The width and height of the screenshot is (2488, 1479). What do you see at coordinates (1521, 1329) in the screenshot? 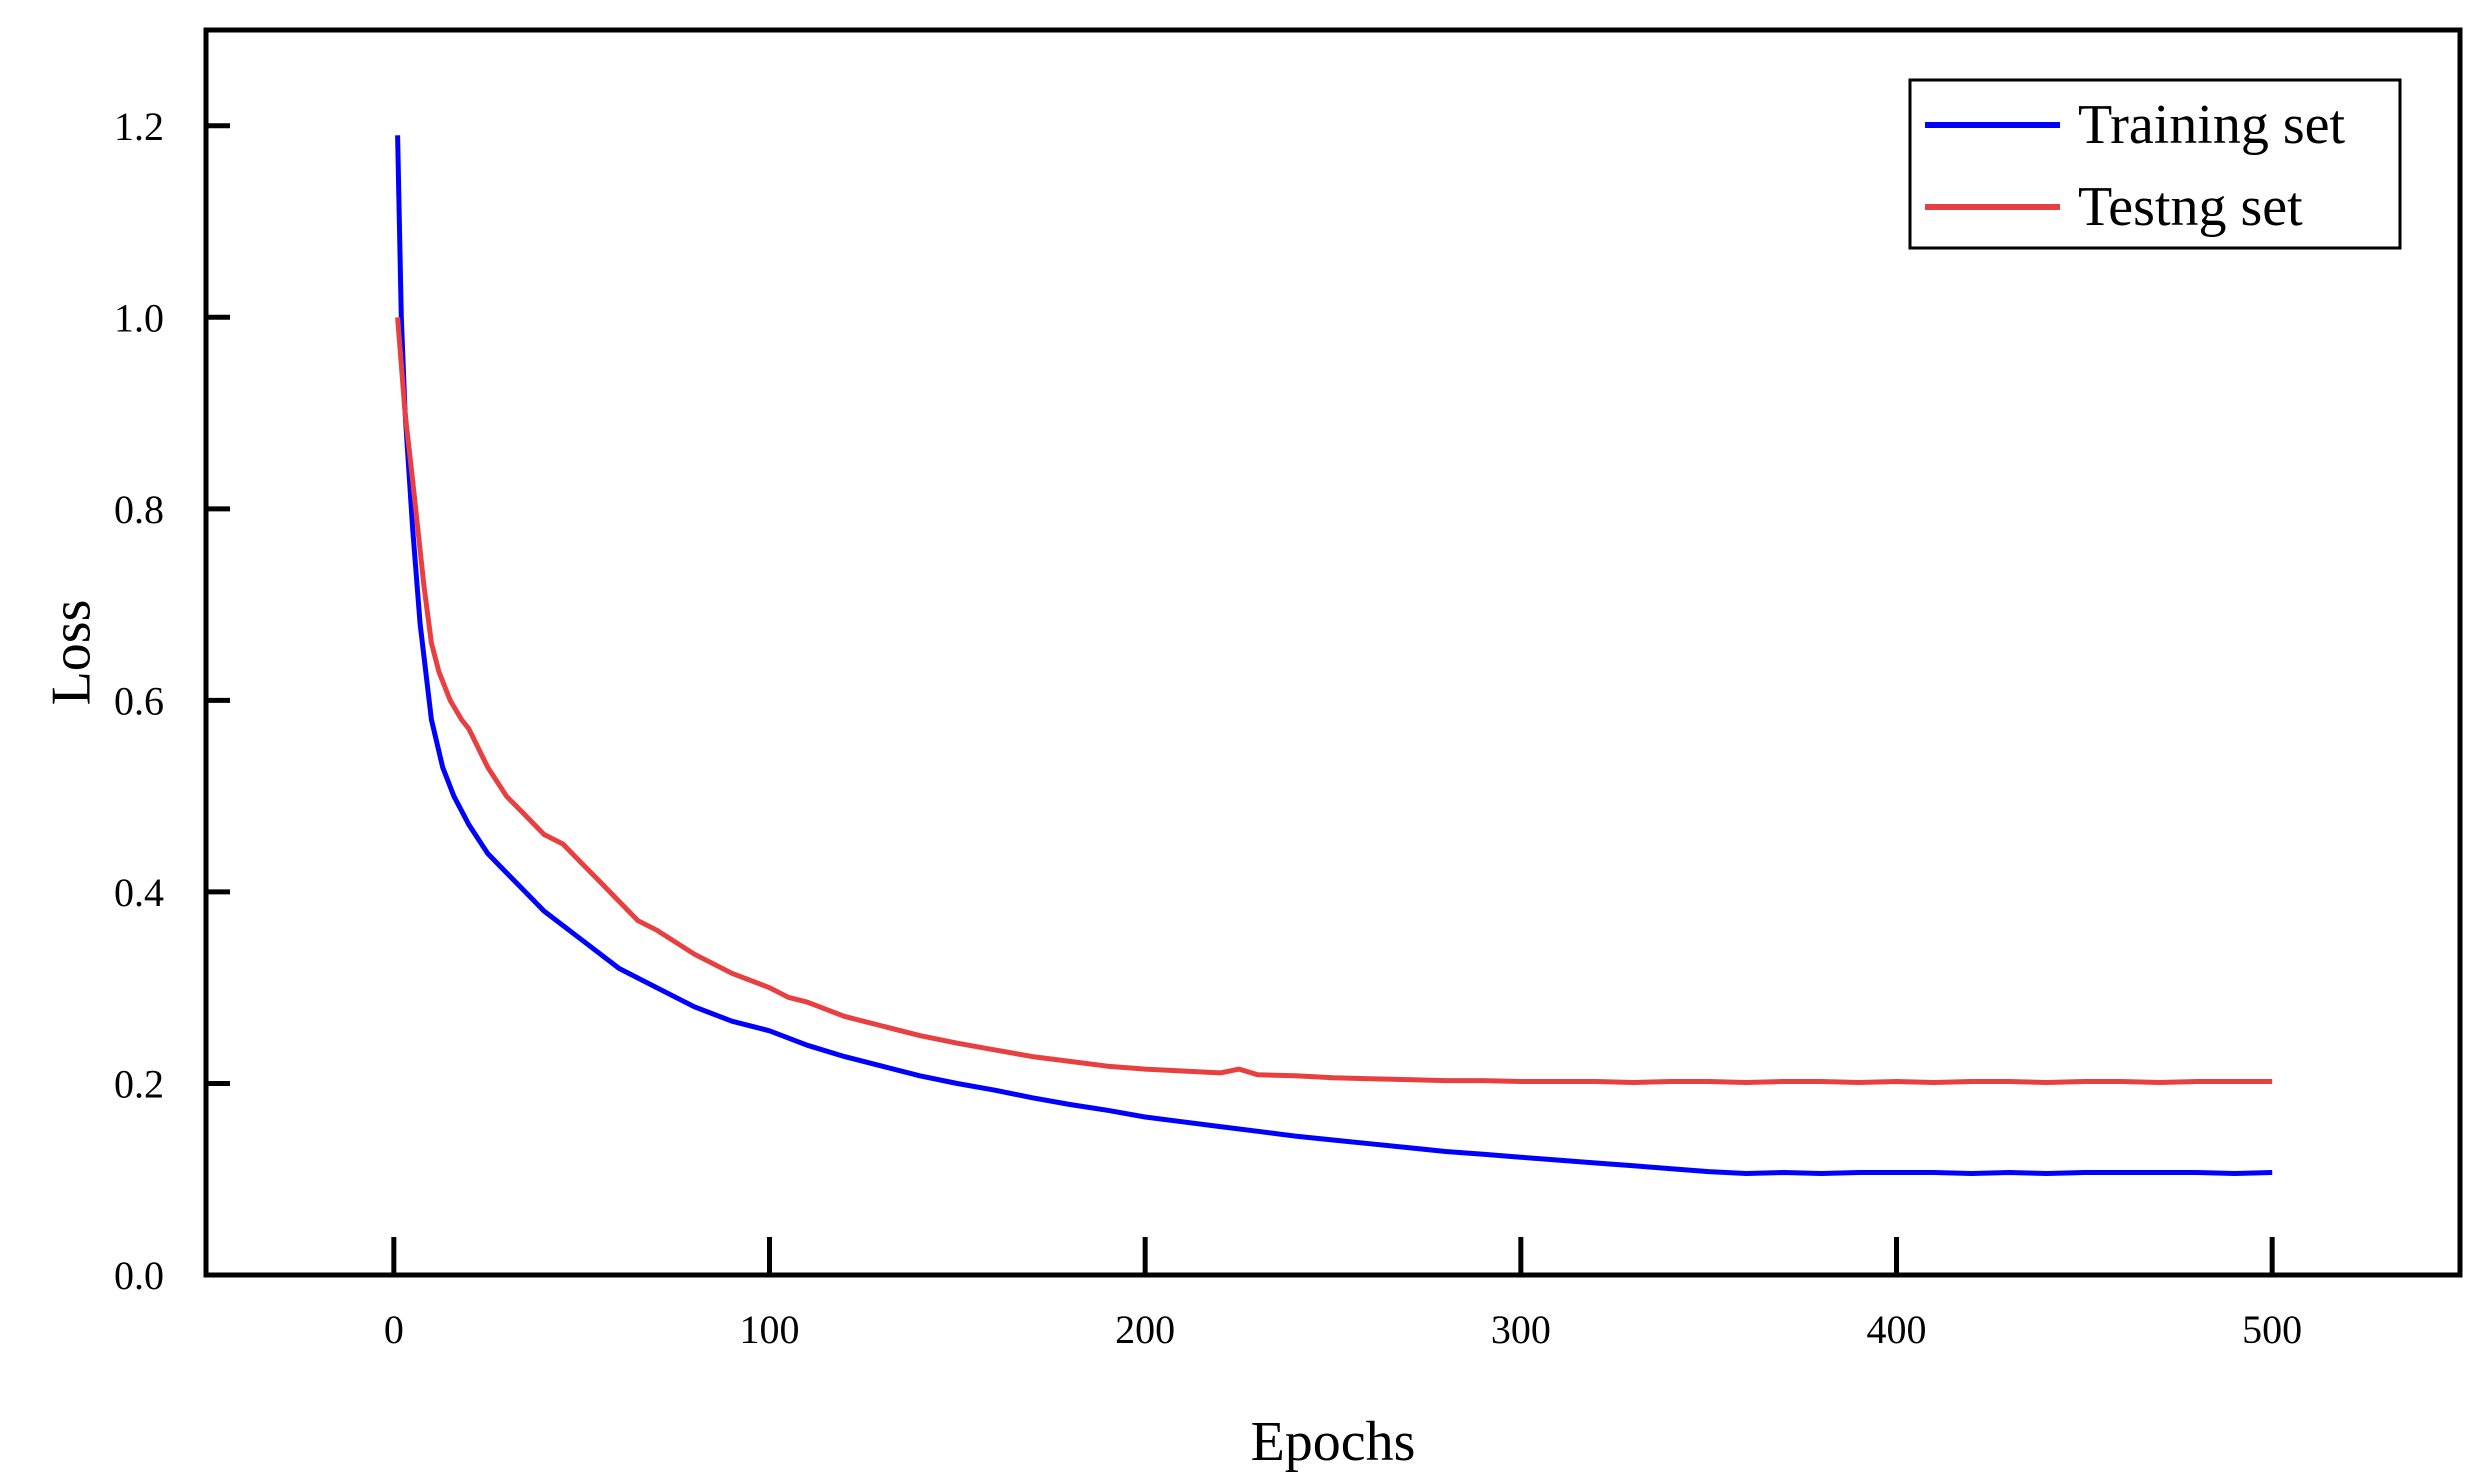
I see `x-tick-label: 300` at bounding box center [1521, 1329].